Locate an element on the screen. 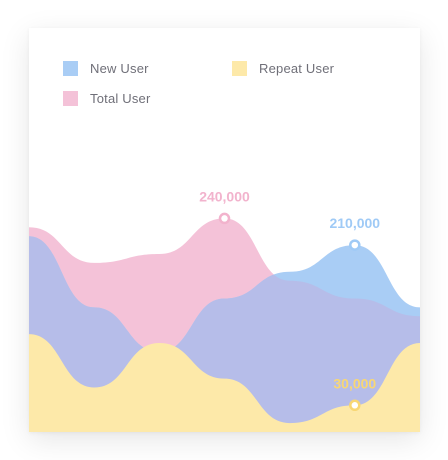 This screenshot has width=448, height=460. legend-repeat-user: Repeat User is located at coordinates (283, 68).